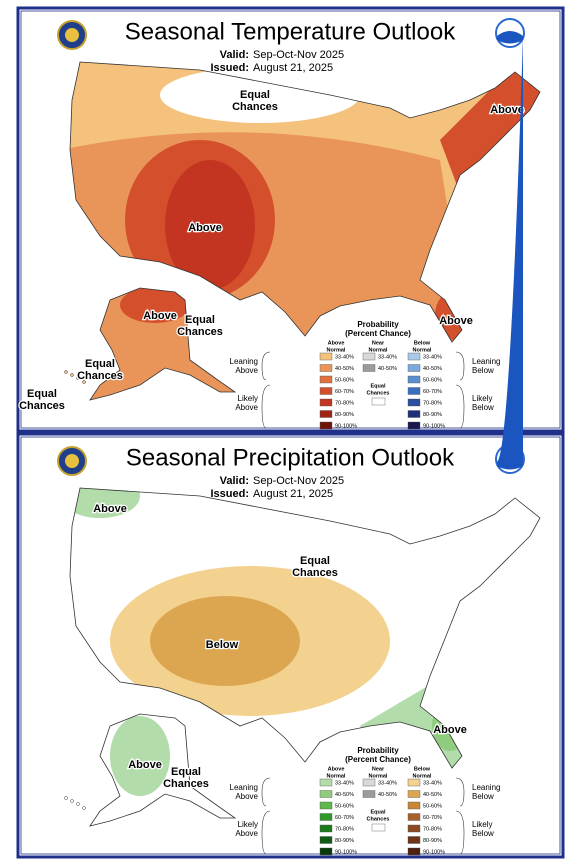  I want to click on alaska-outline, so click(163, 770).